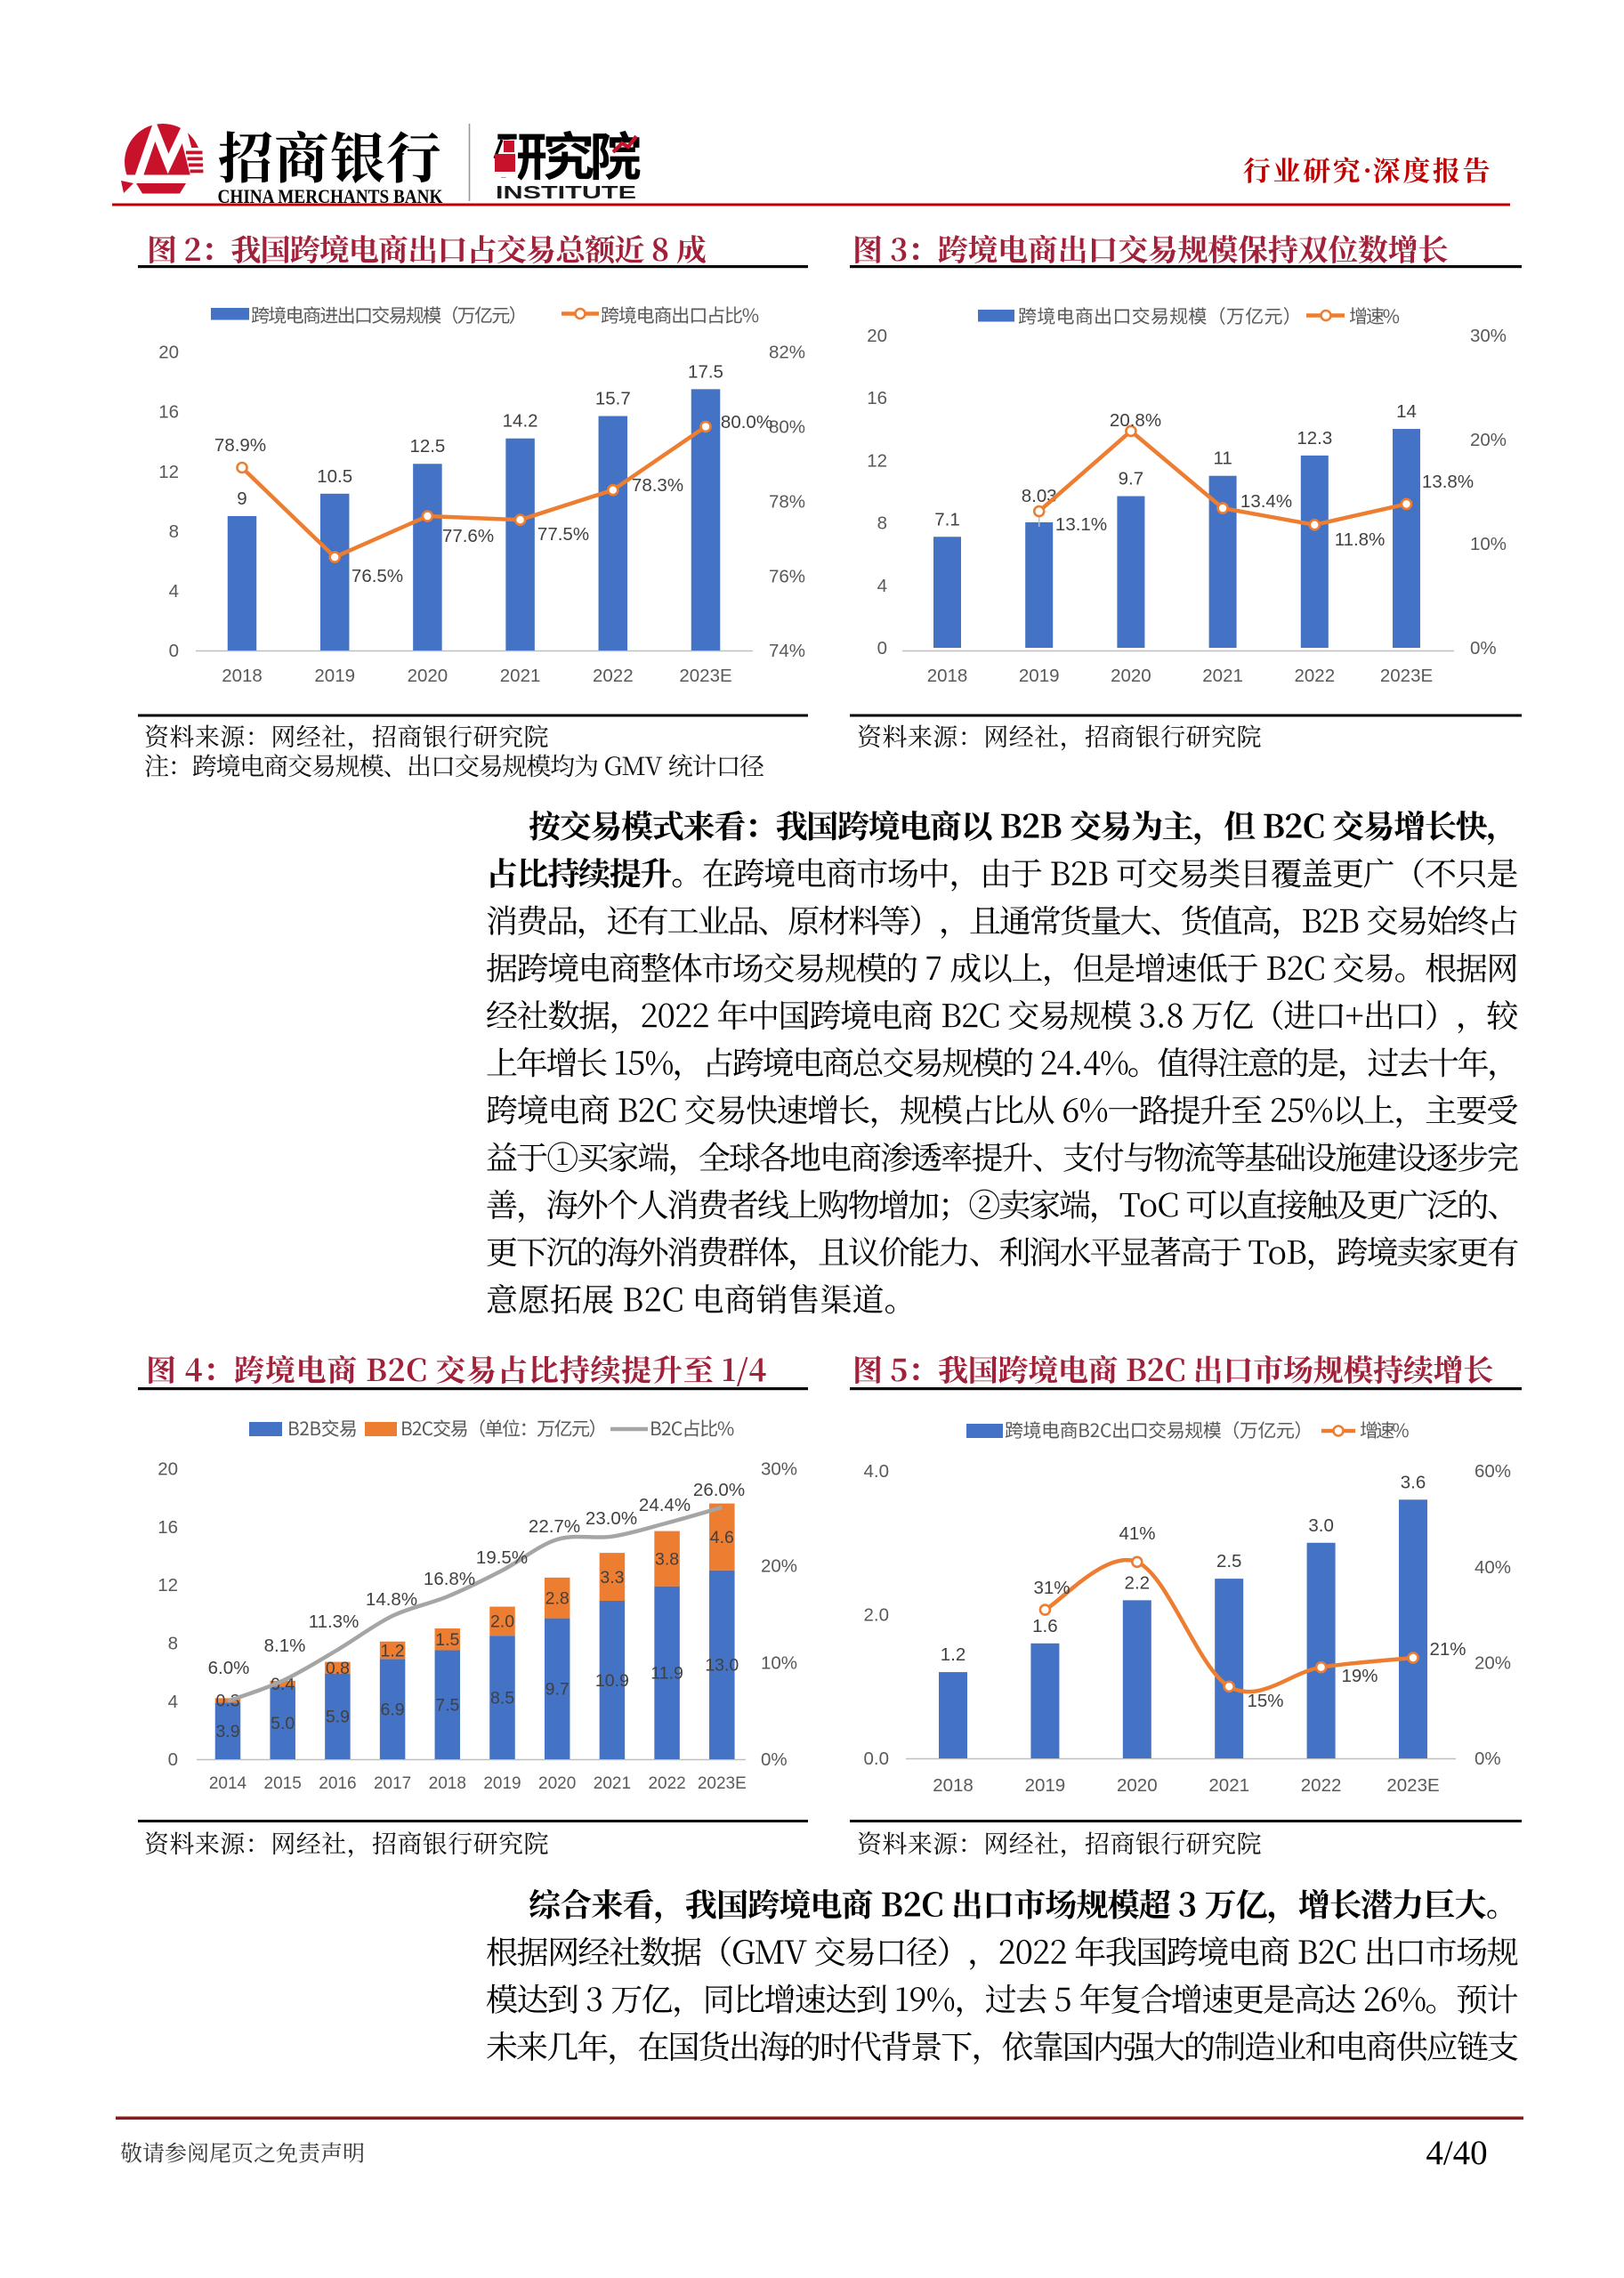 This screenshot has width=1624, height=2278. I want to click on svg-text: 2.8, so click(557, 1599).